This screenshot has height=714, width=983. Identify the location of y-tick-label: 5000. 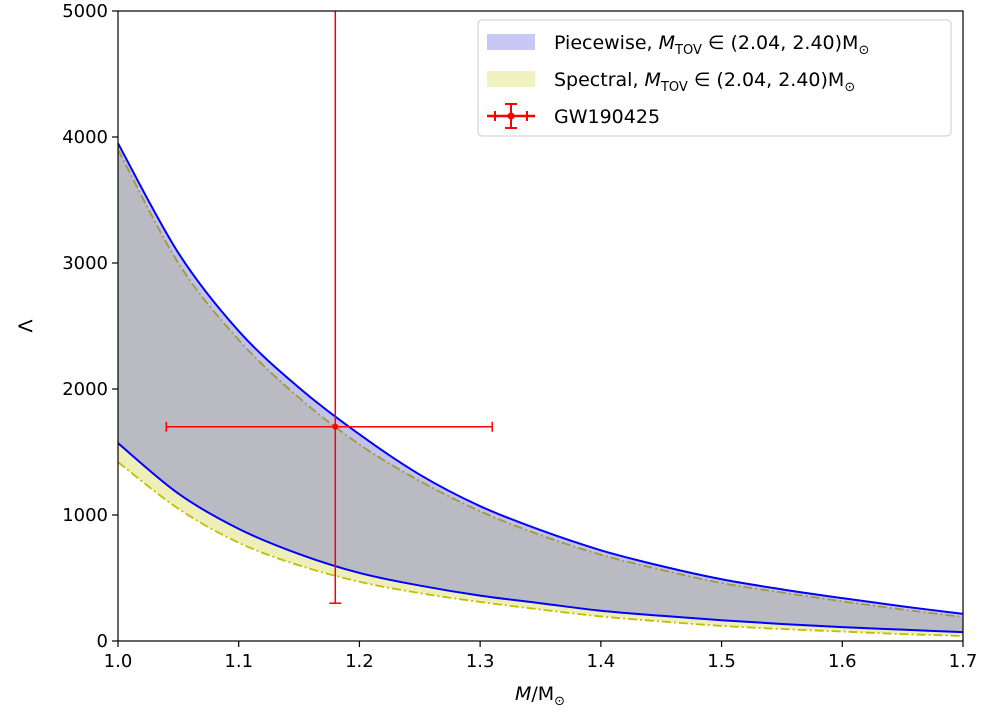
(85, 11).